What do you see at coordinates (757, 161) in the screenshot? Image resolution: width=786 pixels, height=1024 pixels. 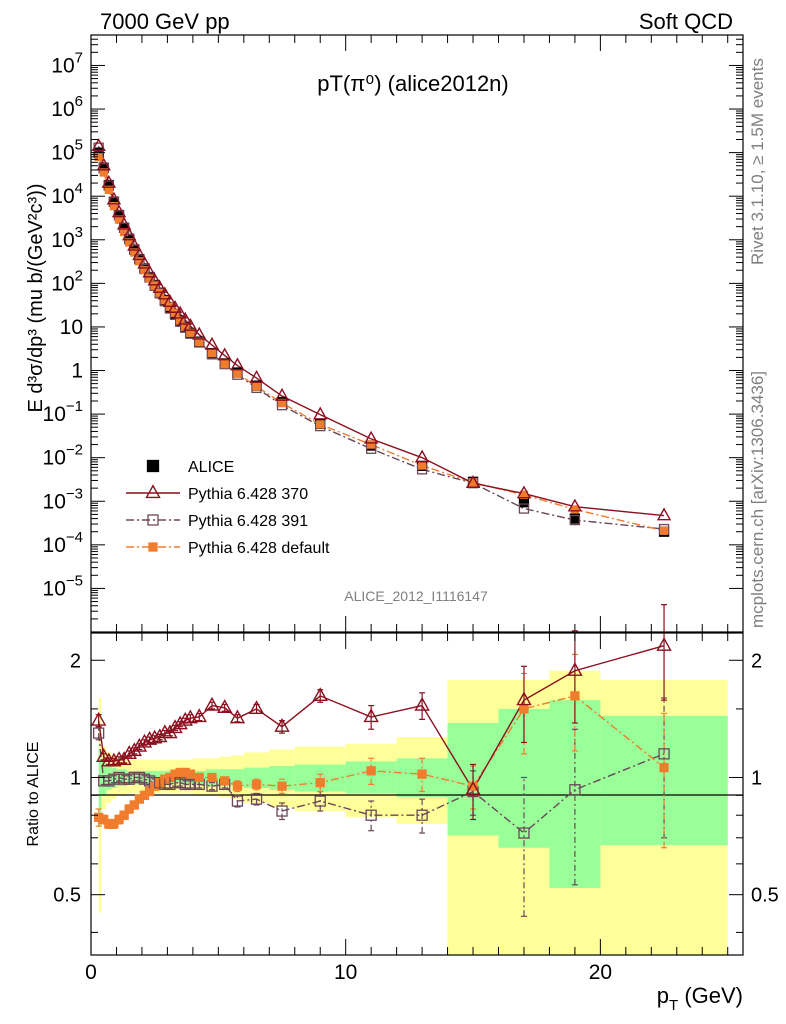 I see `rivet-version-label: Rivet 3.1.10, ≥ 1.5M events` at bounding box center [757, 161].